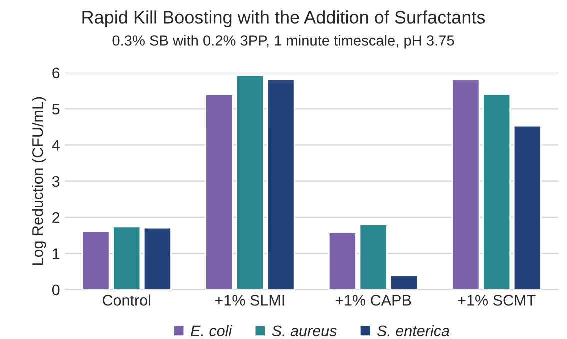 The height and width of the screenshot is (339, 567). I want to click on y-tick-label: 6, so click(56, 73).